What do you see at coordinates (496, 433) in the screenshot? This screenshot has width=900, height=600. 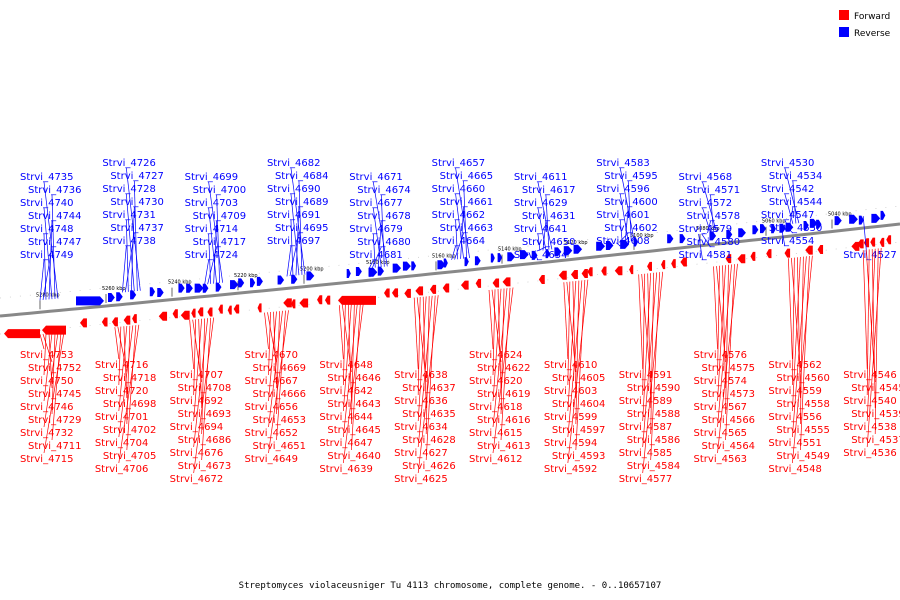 I see `forward-gene-label: Strvi_4615` at bounding box center [496, 433].